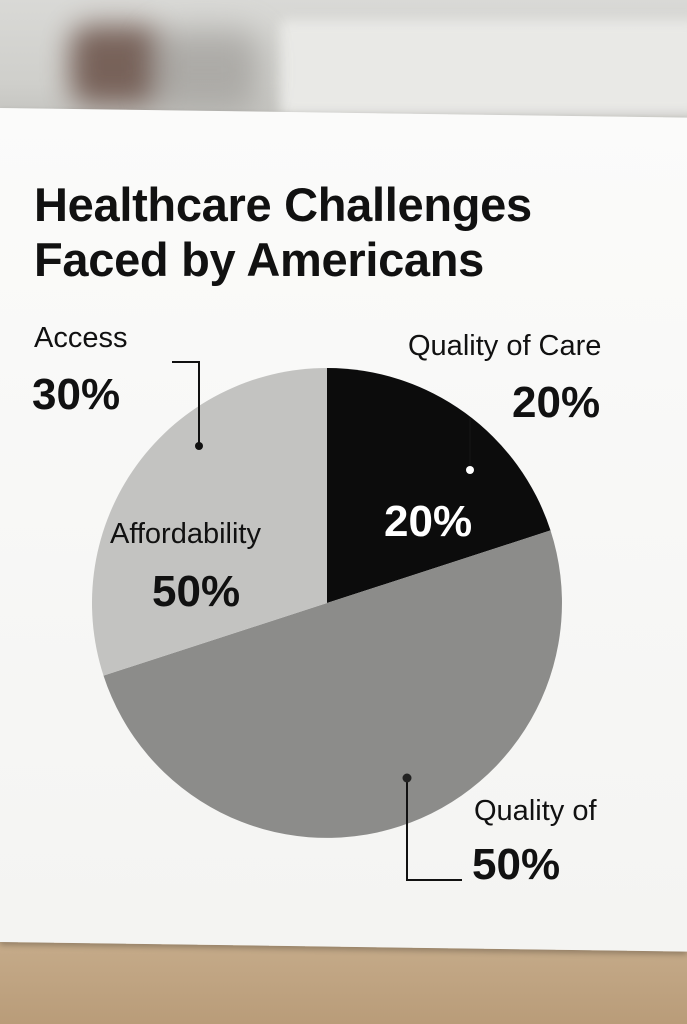 Image resolution: width=687 pixels, height=1024 pixels. Describe the element at coordinates (185, 534) in the screenshot. I see `affordability-label: Affordability` at that location.